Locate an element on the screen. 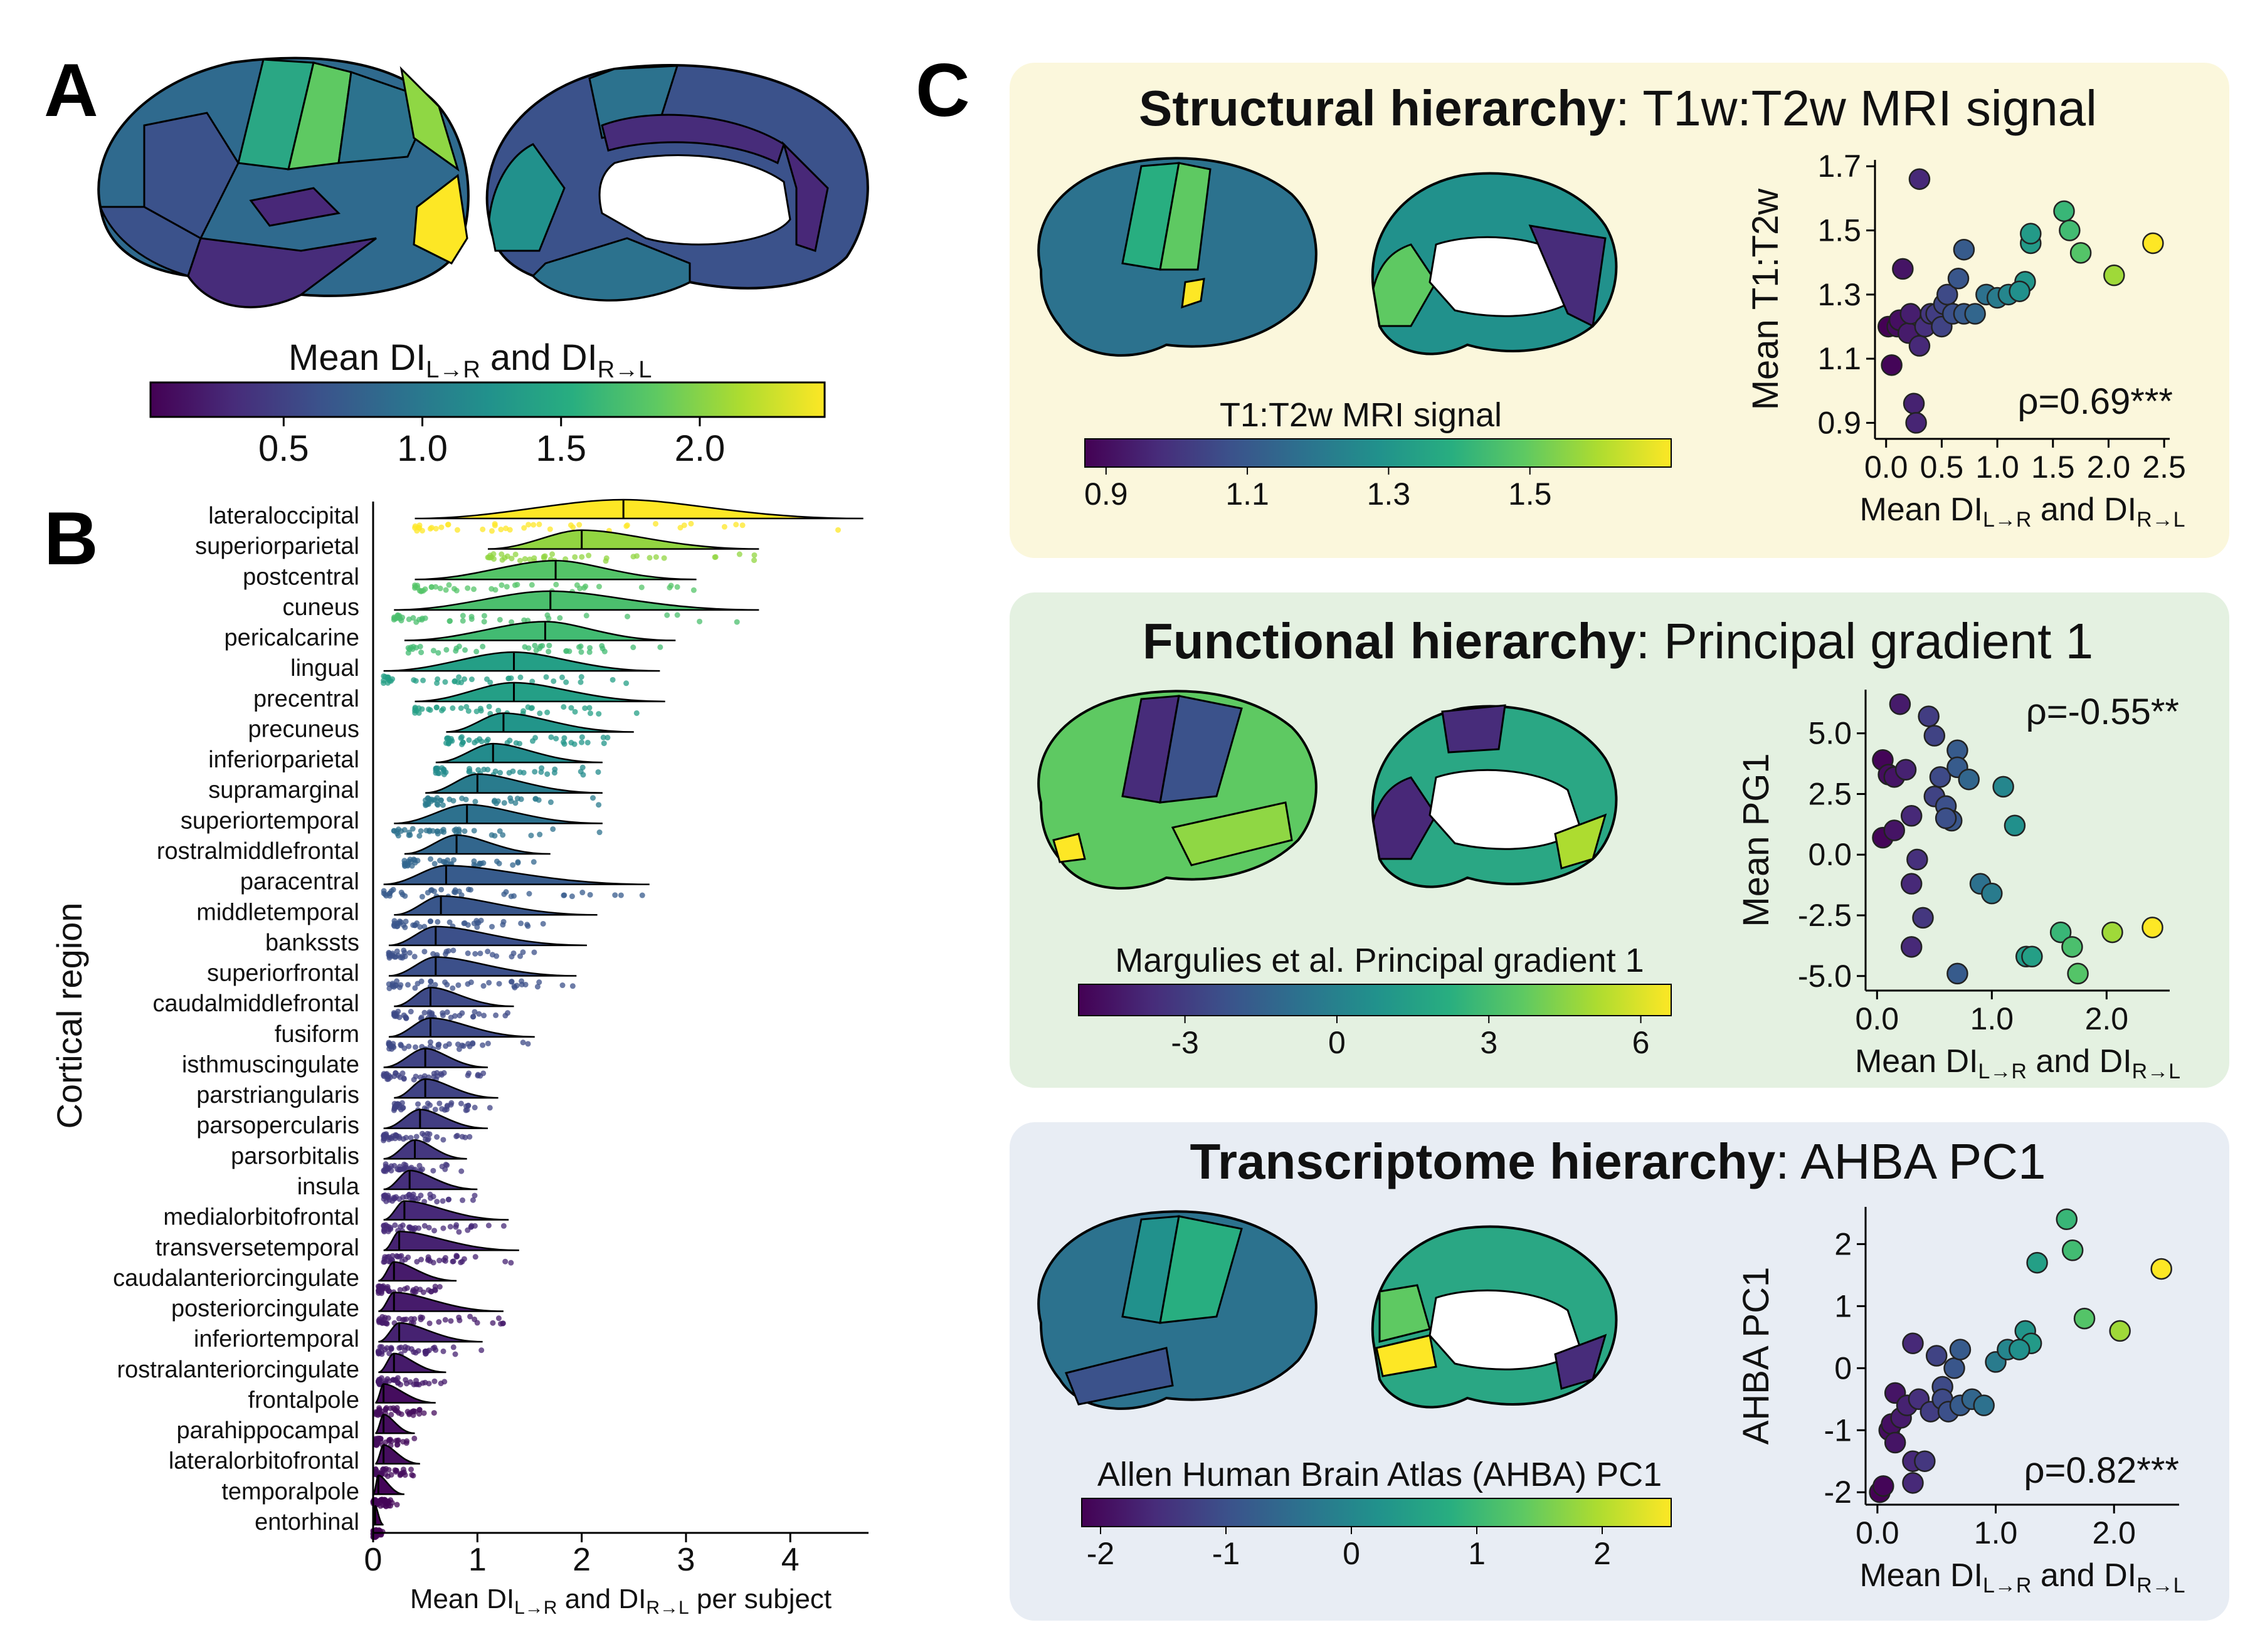 This screenshot has width=2255, height=1652. colorbar-tick-label: -2 is located at coordinates (1100, 1553).